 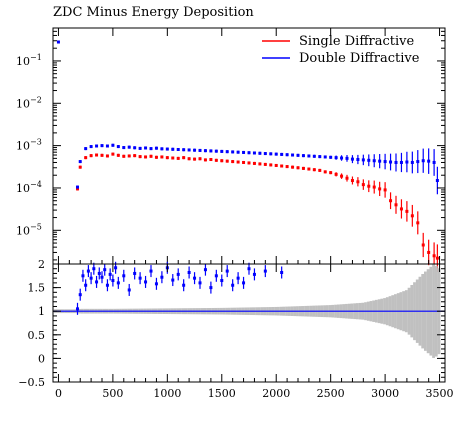 I want to click on legend: Single Diffractive Double Diffractive, so click(x=341, y=50).